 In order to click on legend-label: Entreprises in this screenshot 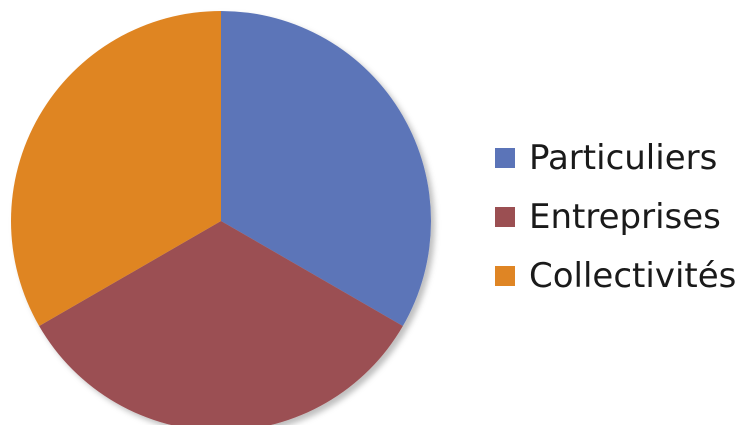, I will do `click(625, 216)`.